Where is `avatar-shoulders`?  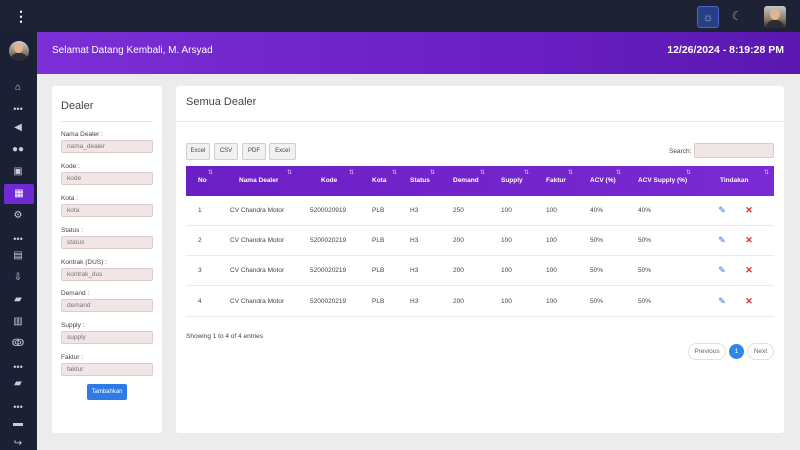 avatar-shoulders is located at coordinates (19, 57).